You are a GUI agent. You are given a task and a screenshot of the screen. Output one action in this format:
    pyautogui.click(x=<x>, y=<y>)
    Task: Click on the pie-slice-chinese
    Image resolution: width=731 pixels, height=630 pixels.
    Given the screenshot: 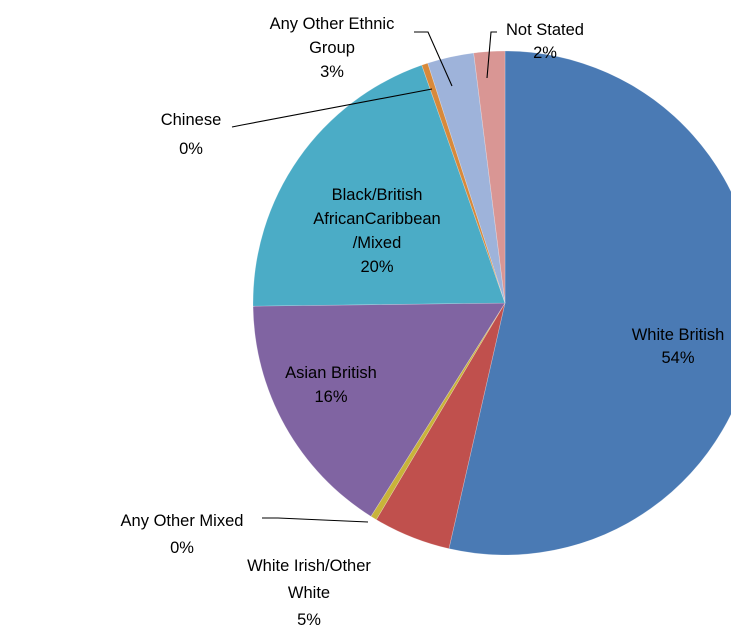 What is the action you would take?
    pyautogui.click(x=463, y=183)
    